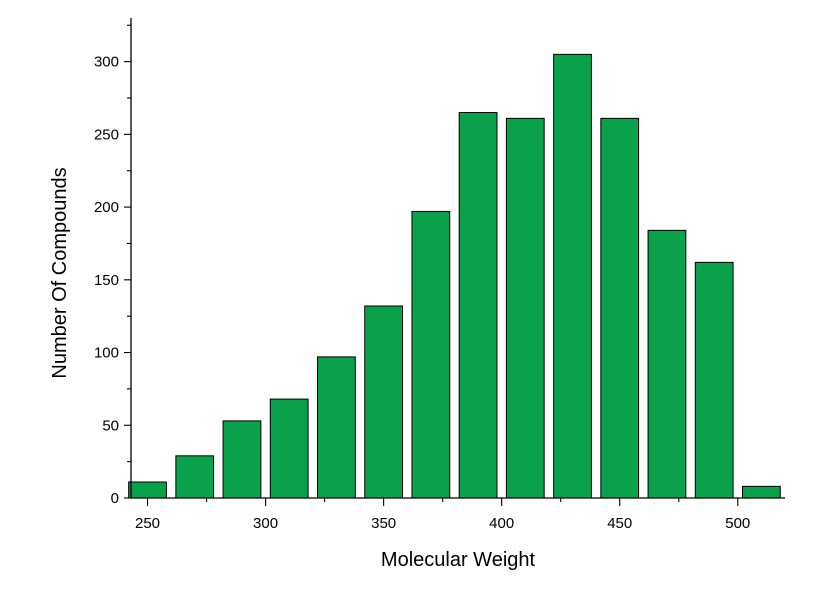 Image resolution: width=840 pixels, height=590 pixels. What do you see at coordinates (106, 280) in the screenshot?
I see `y-tick-label-150: 150` at bounding box center [106, 280].